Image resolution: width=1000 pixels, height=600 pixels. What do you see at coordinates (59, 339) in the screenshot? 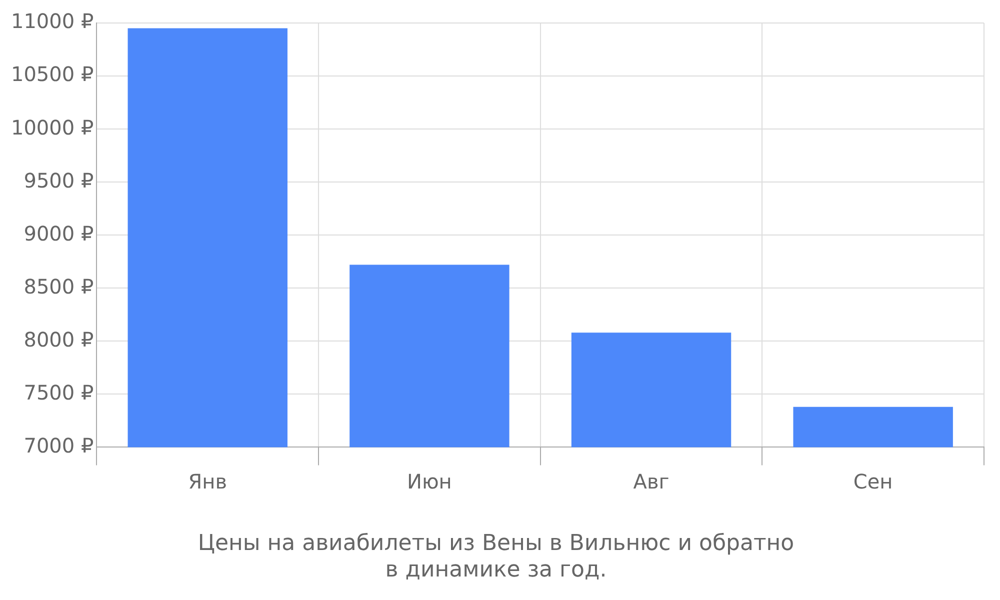
I see `y-tick-label: 8000 ₽` at bounding box center [59, 339].